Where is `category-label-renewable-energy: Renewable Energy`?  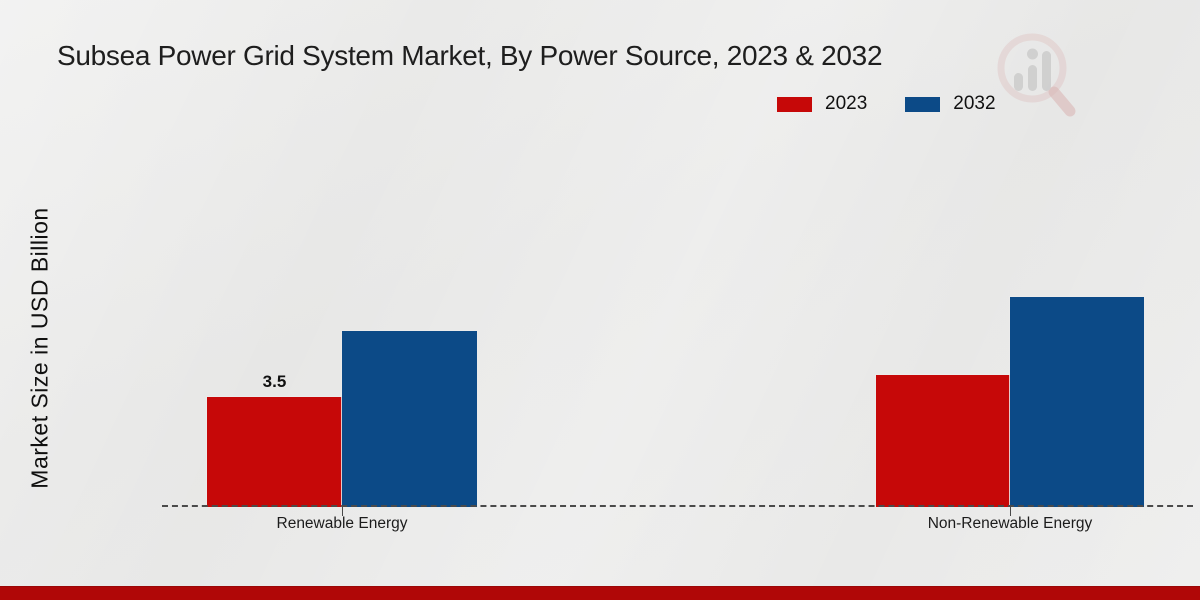
category-label-renewable-energy: Renewable Energy is located at coordinates (342, 523).